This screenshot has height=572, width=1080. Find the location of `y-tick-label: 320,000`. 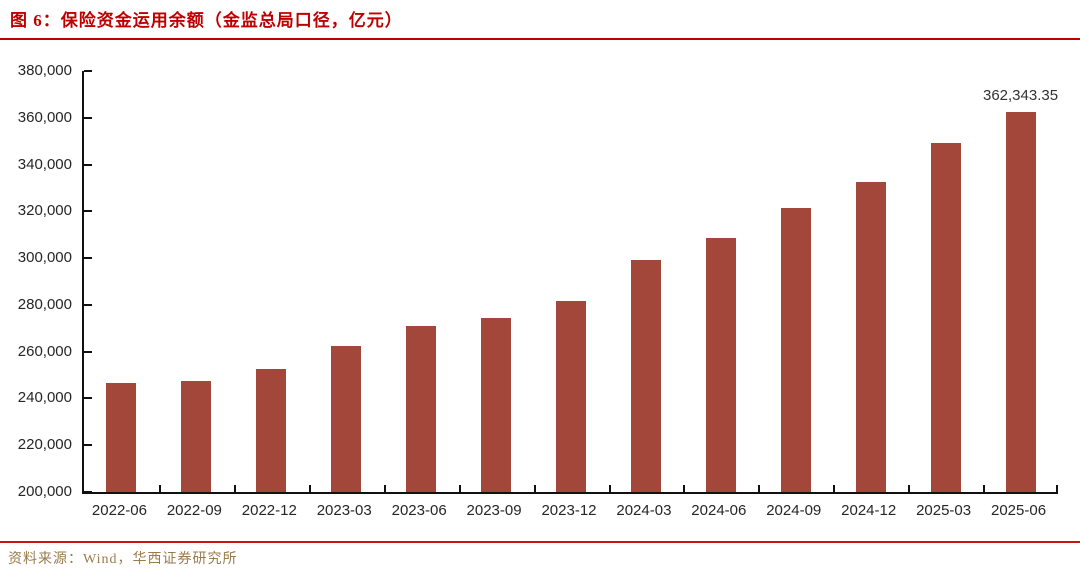

y-tick-label: 320,000 is located at coordinates (44, 211).